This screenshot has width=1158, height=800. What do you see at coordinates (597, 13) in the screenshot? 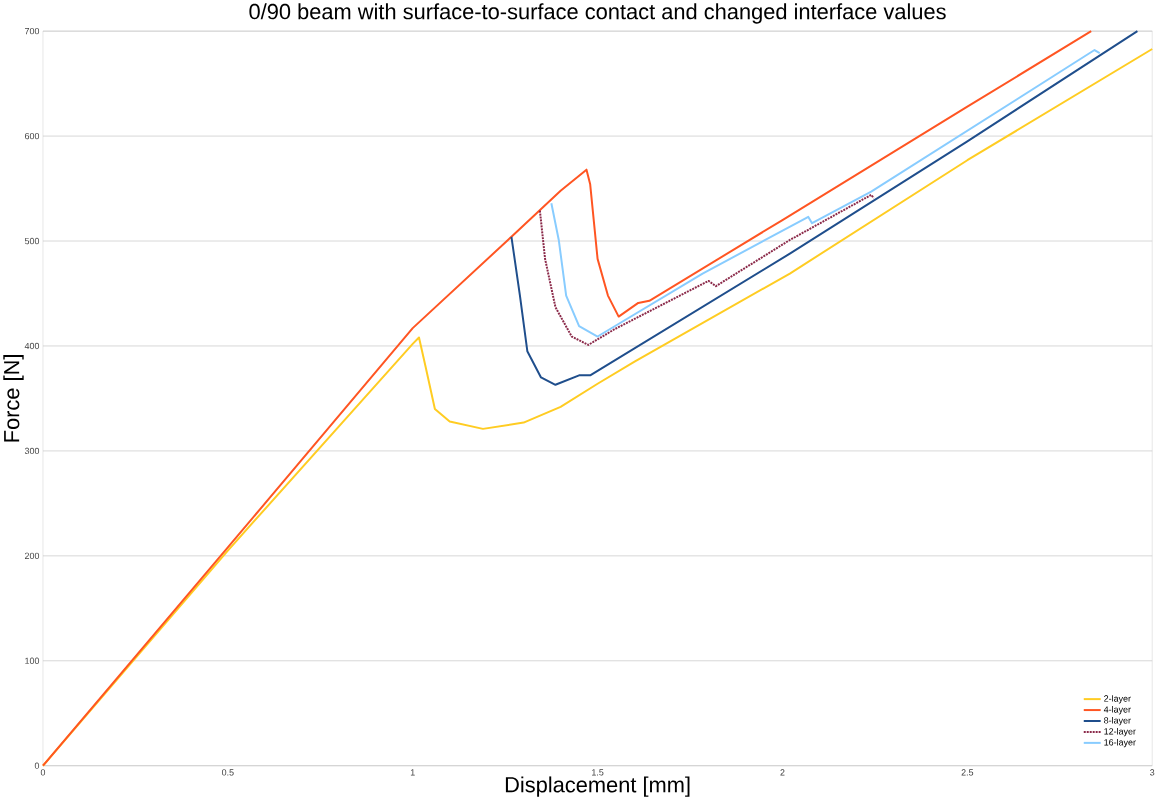
I see `chart-title: 0/90 beam with surface-to-surface contact and changed interface values` at bounding box center [597, 13].